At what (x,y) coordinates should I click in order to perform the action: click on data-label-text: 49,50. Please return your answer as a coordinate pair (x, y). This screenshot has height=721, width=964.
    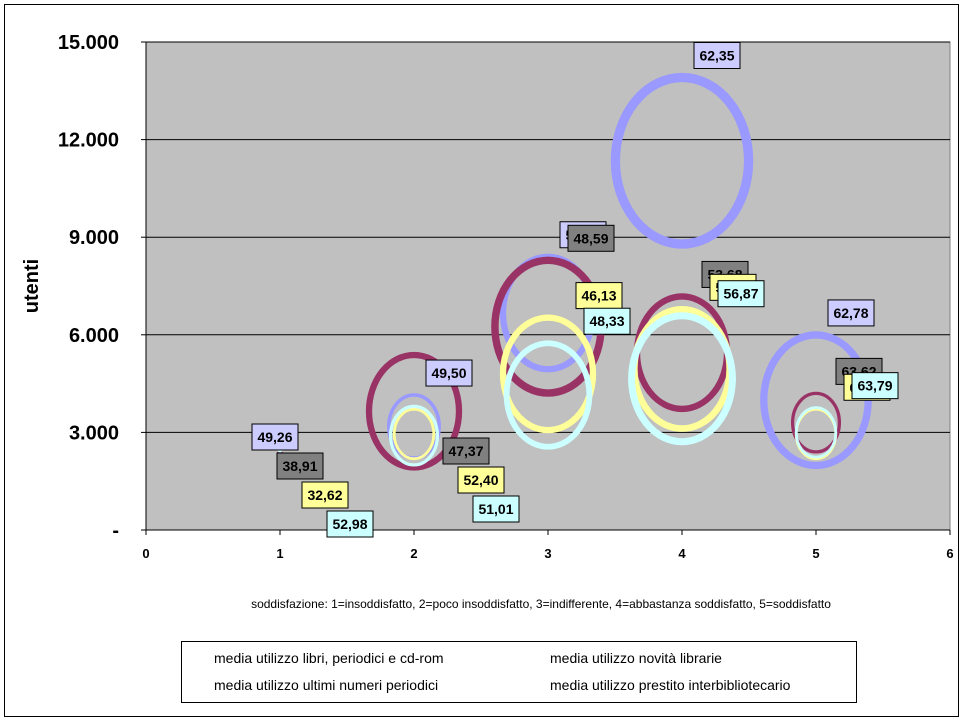
    Looking at the image, I should click on (448, 373).